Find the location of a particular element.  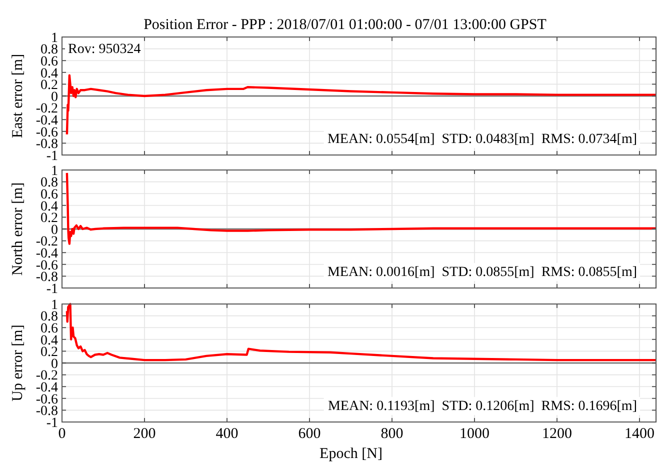

y-axis-title: North error [m] is located at coordinates (18, 229).